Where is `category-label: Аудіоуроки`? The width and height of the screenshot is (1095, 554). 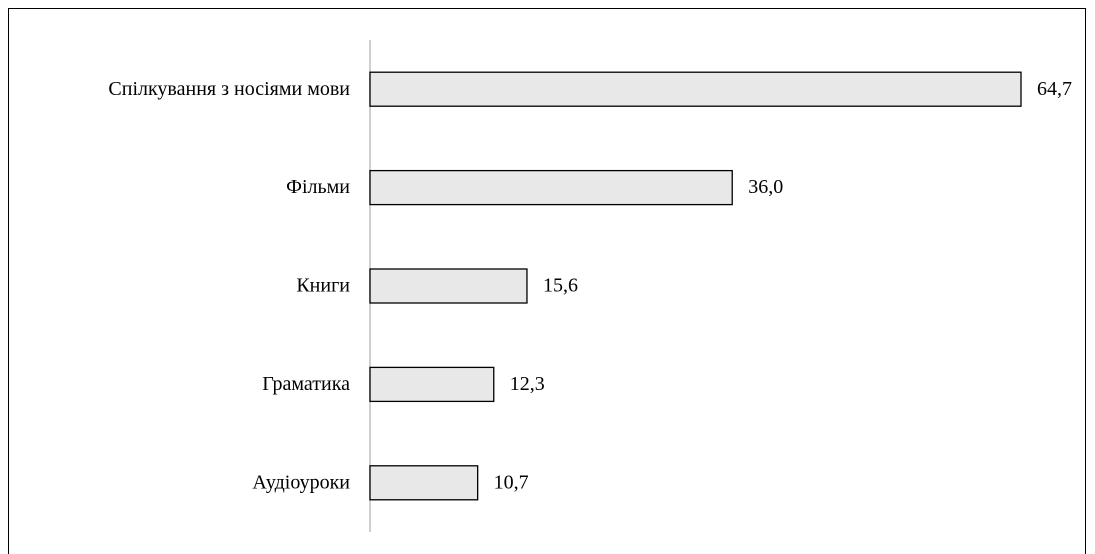 category-label: Аудіоуроки is located at coordinates (301, 482).